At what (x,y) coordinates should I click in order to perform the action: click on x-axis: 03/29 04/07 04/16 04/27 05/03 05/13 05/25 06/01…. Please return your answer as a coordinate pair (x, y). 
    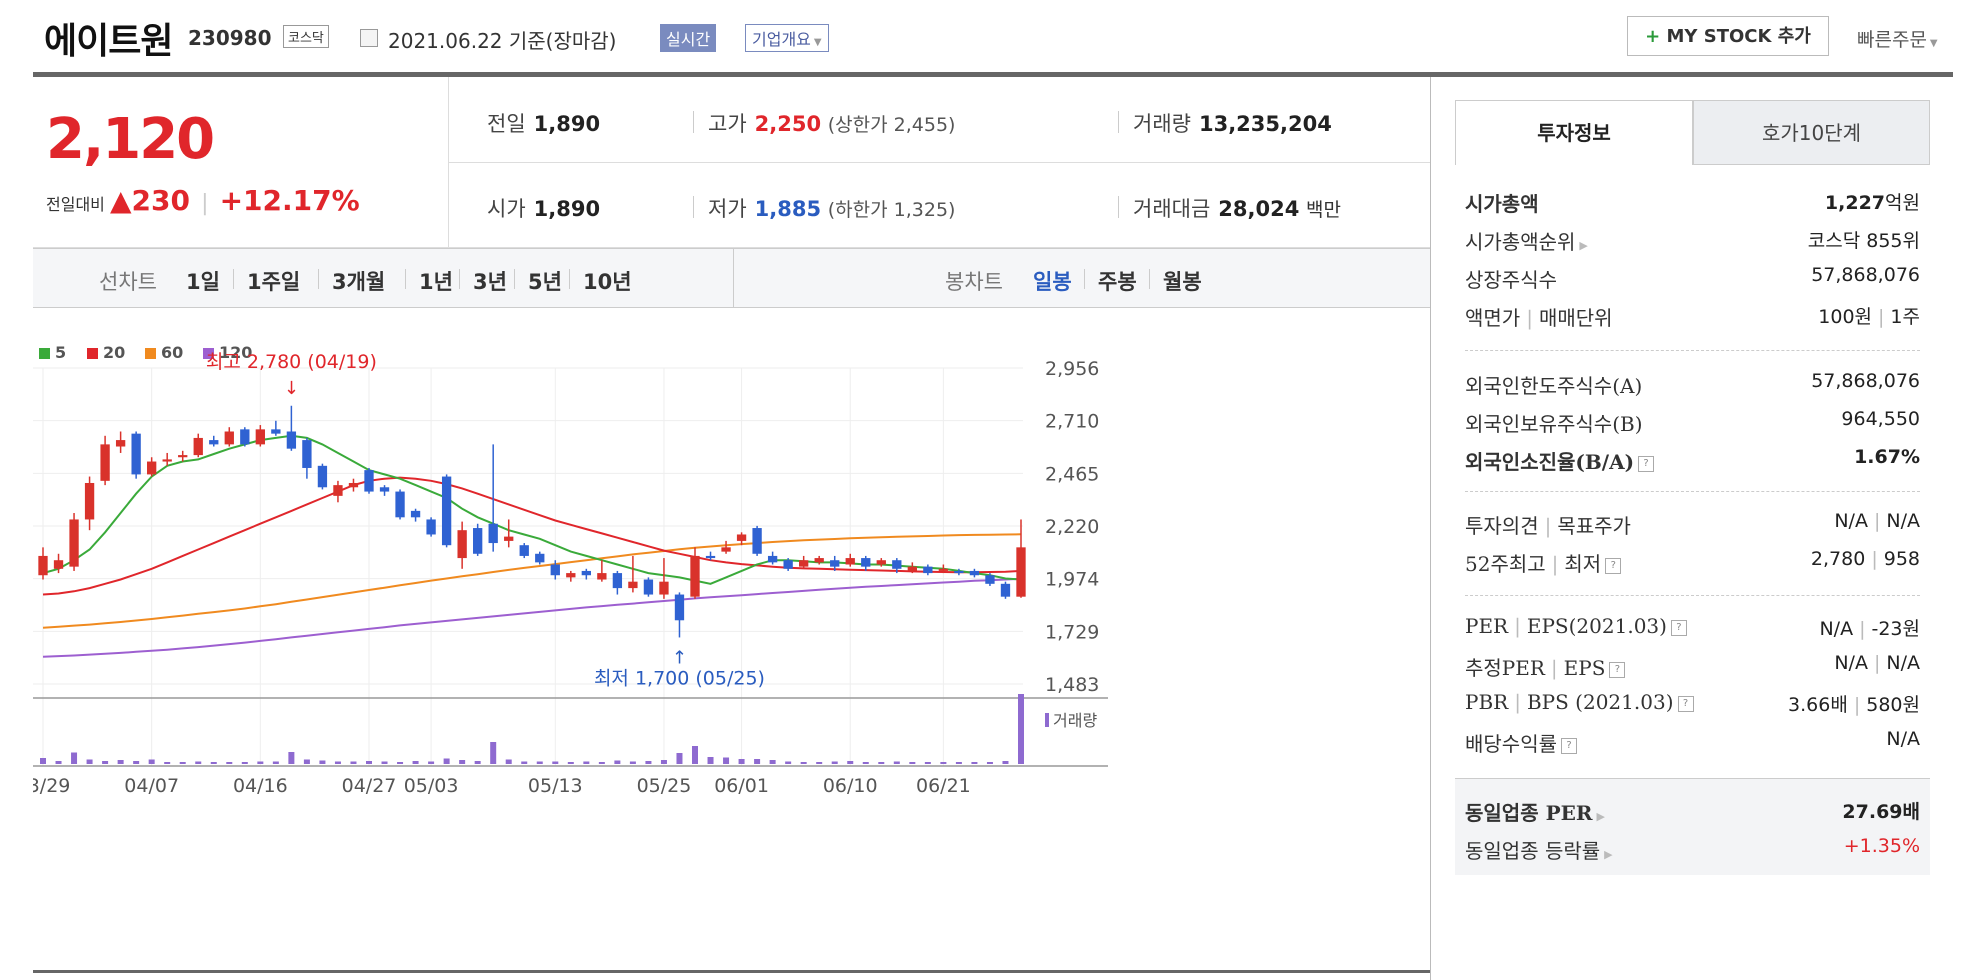
    Looking at the image, I should click on (493, 786).